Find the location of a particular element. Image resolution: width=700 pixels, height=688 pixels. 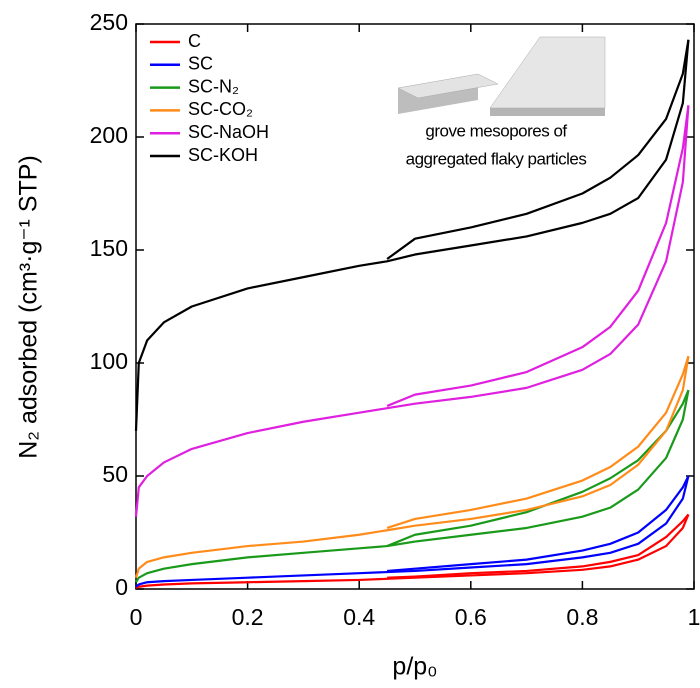

x-tick-label: 0.4 is located at coordinates (359, 617).